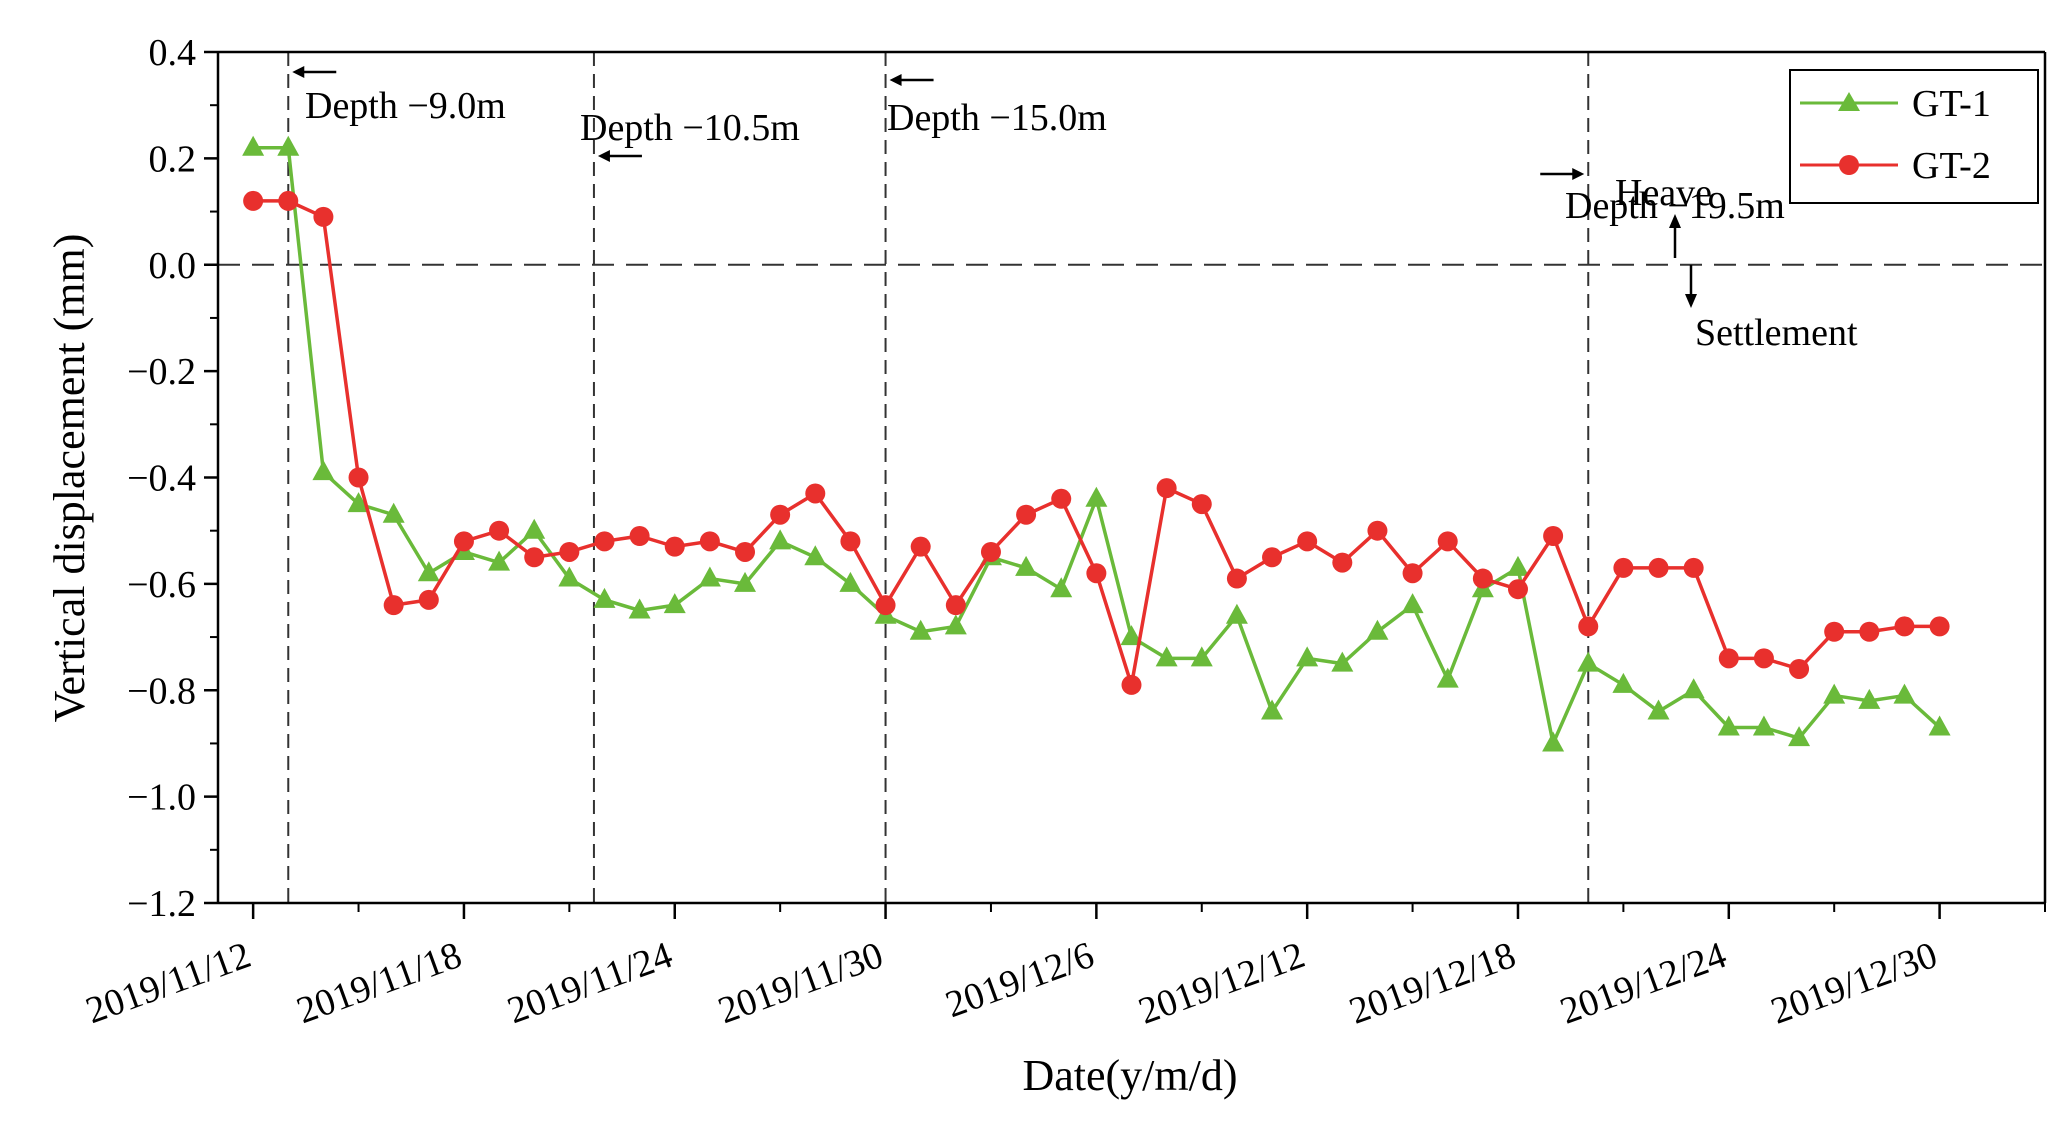 This screenshot has width=2070, height=1128. I want to click on reference-label: Depth −15.0m, so click(997, 118).